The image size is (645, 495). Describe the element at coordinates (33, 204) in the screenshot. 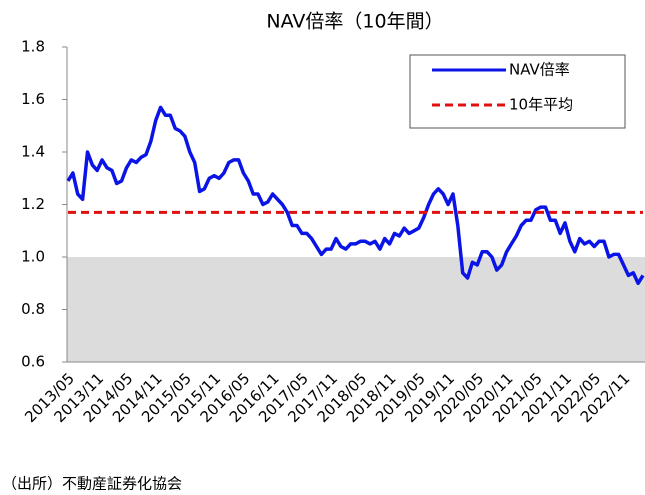

I see `y-tick-label: 1.2` at that location.